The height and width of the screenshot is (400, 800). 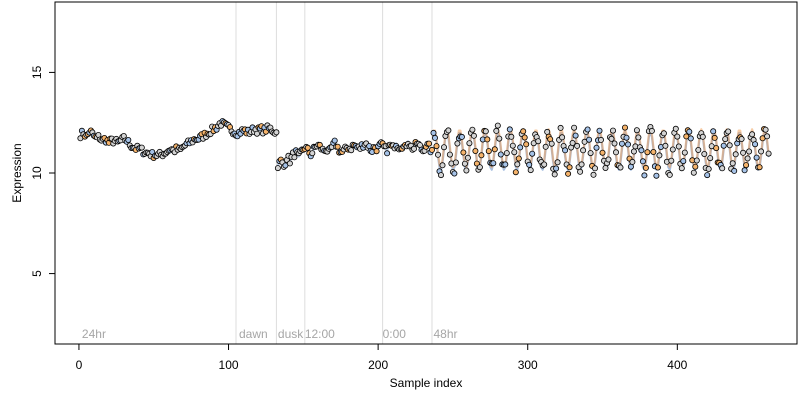 What do you see at coordinates (528, 365) in the screenshot?
I see `x-tick-label-3: 300` at bounding box center [528, 365].